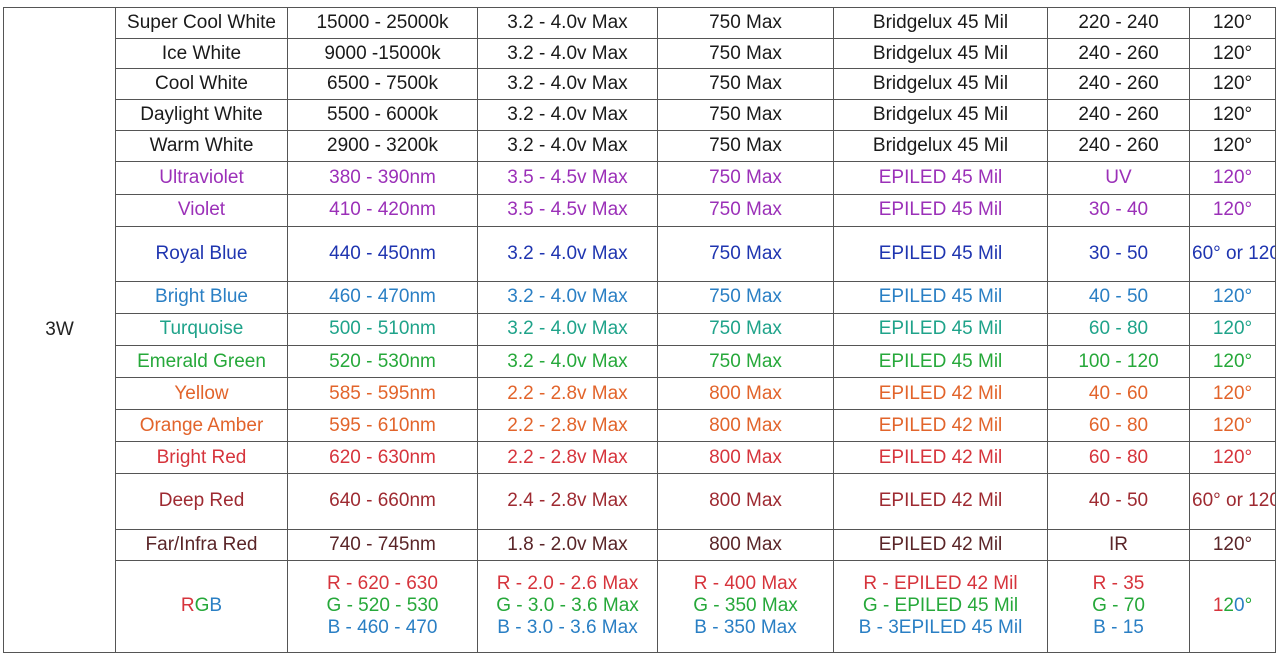 This screenshot has width=1280, height=664. I want to click on spectrum-cell: 380 - 390nm, so click(382, 178).